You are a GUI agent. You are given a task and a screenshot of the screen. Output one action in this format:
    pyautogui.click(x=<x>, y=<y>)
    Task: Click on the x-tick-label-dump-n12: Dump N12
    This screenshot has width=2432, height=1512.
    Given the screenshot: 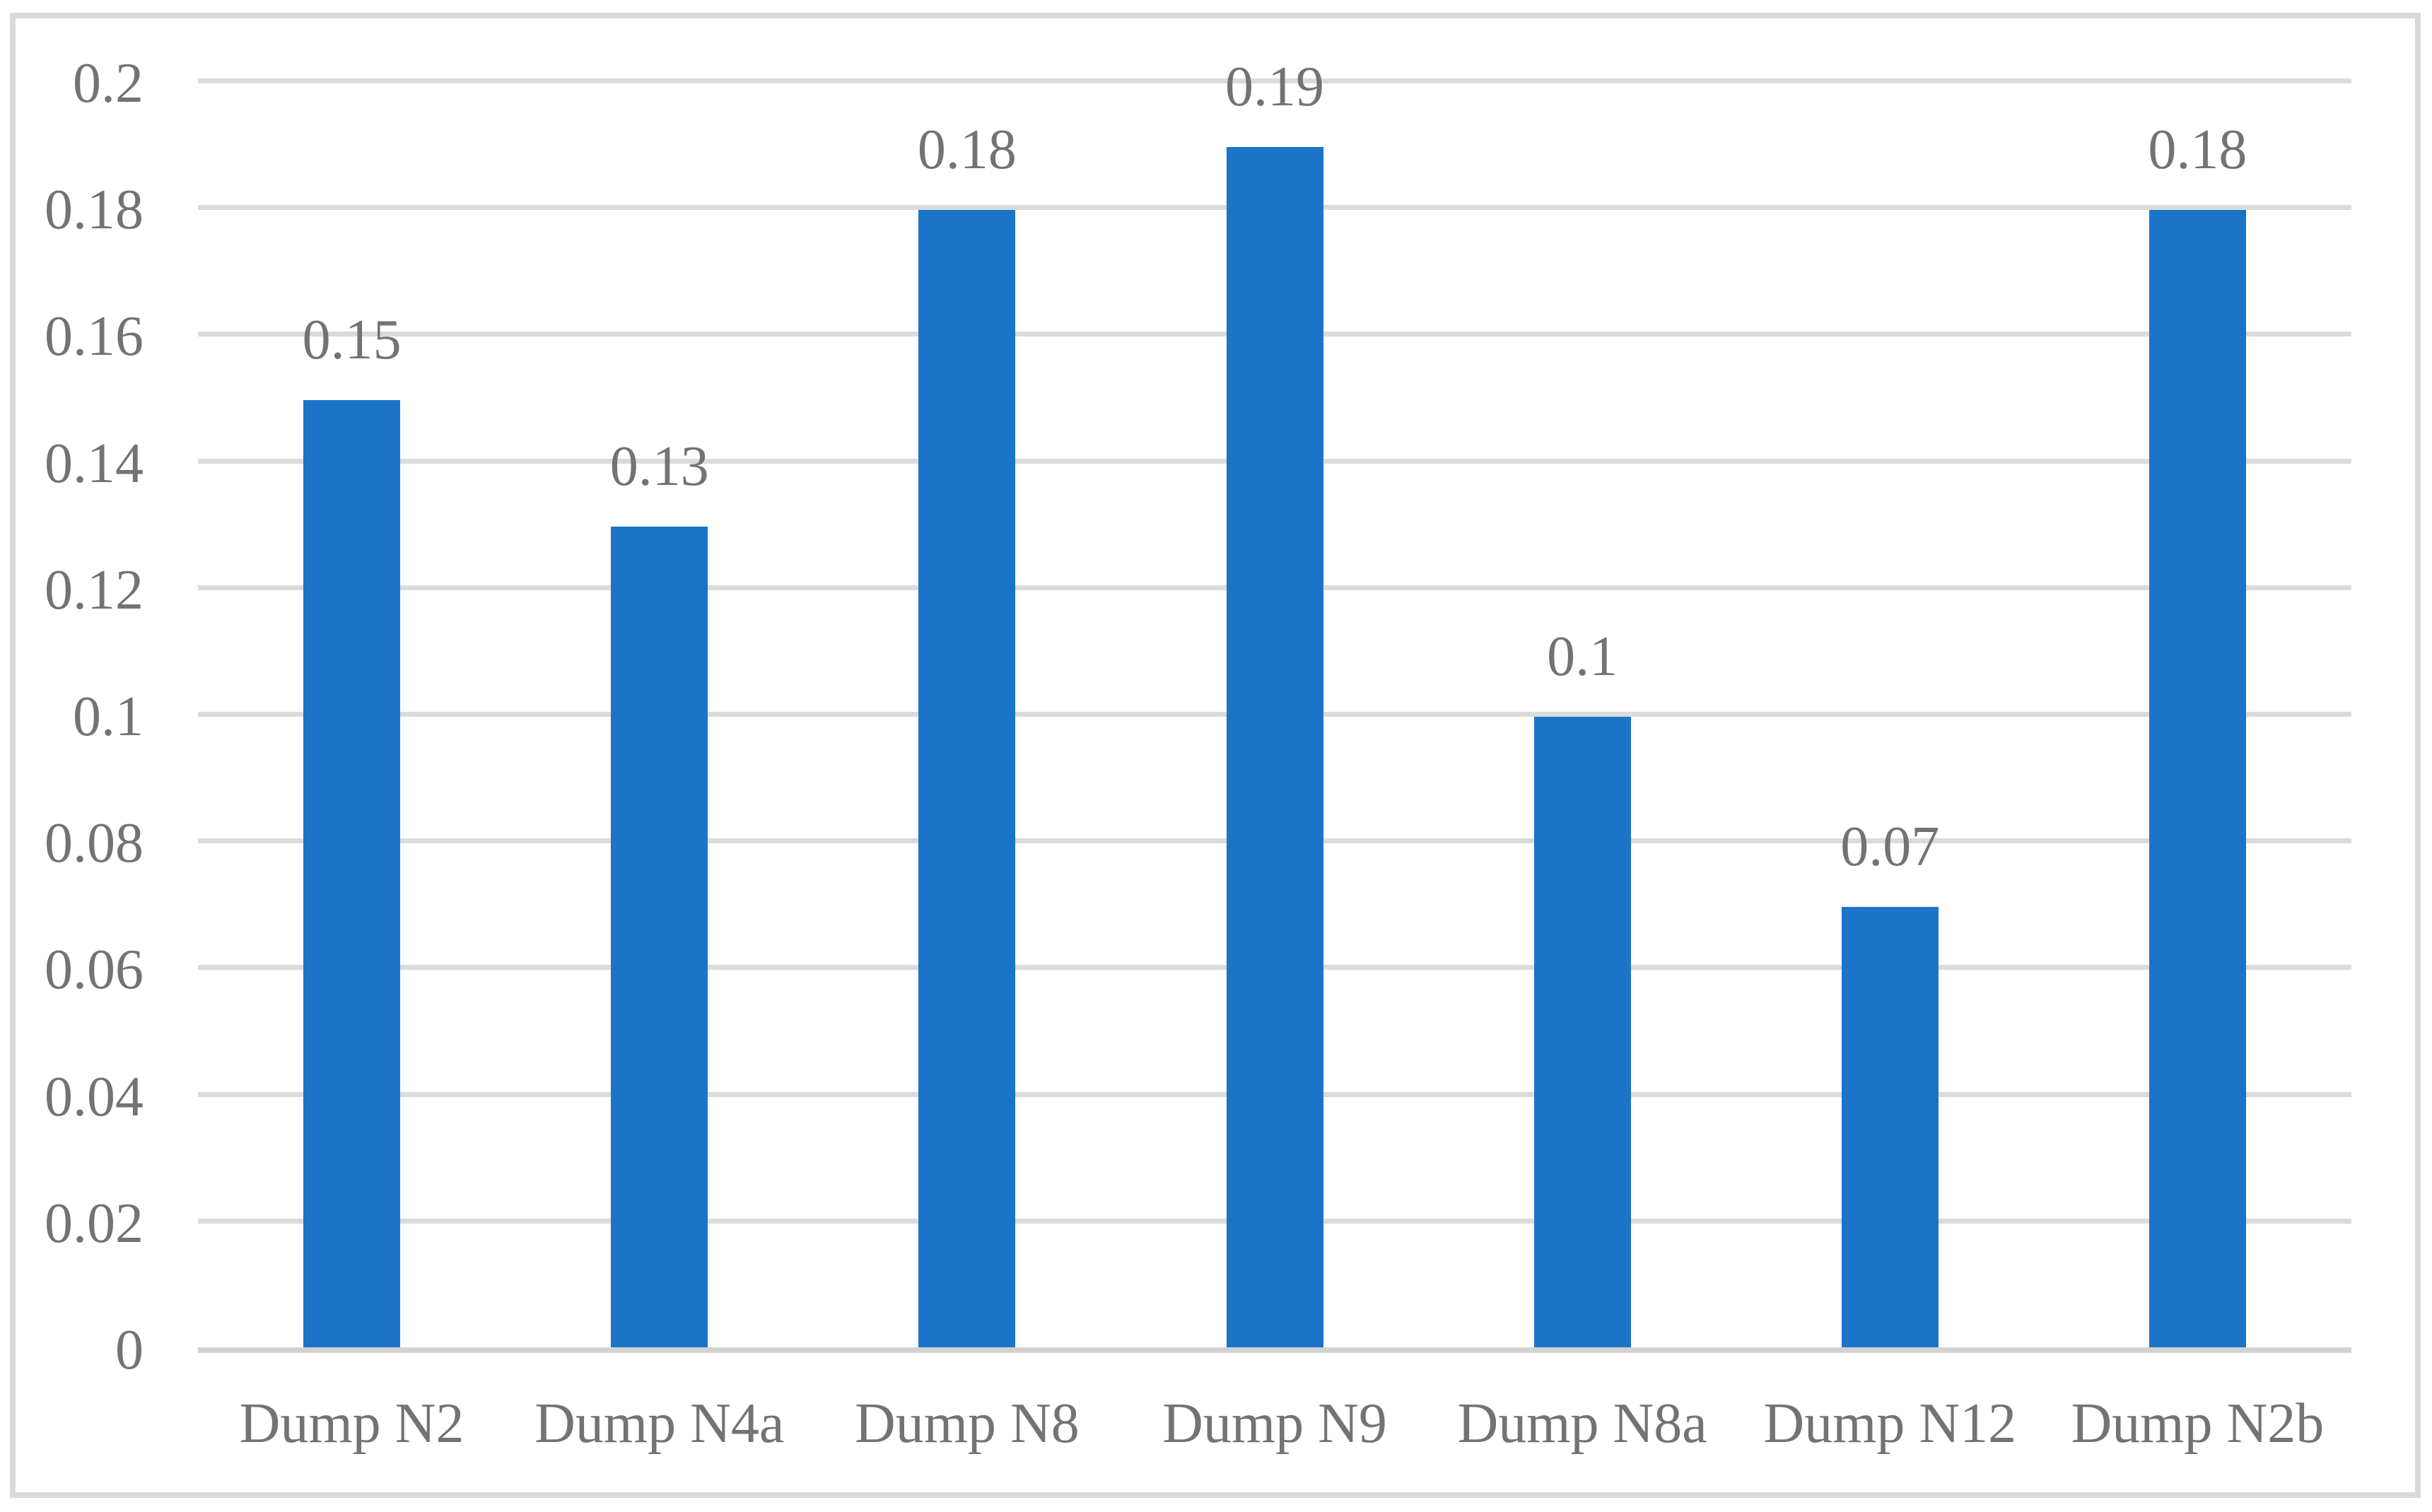 What is the action you would take?
    pyautogui.click(x=1890, y=1424)
    